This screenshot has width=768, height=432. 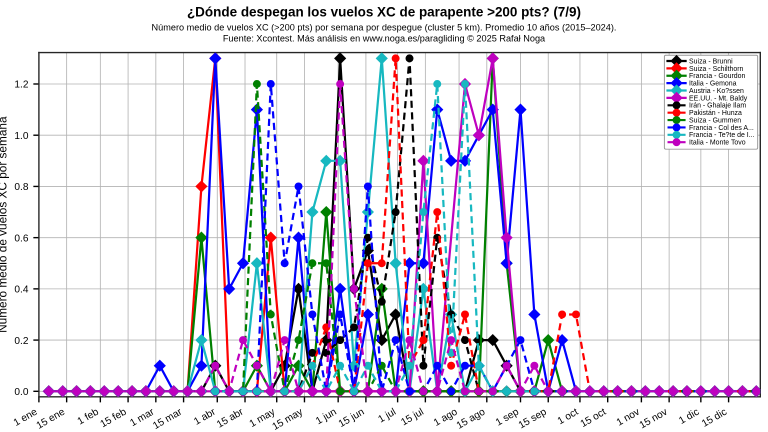 What do you see at coordinates (718, 98) in the screenshot?
I see `svg-text: EE.UU. - Mt. Baldy` at bounding box center [718, 98].